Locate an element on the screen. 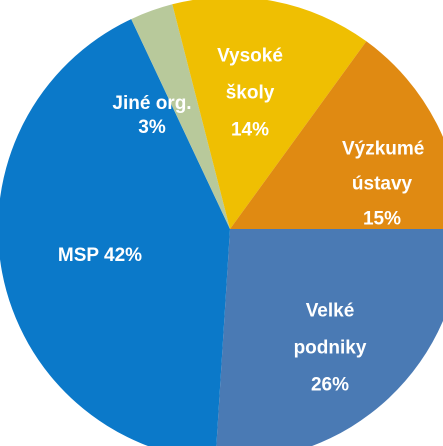 The image size is (443, 446). value-label: 3% is located at coordinates (152, 127).